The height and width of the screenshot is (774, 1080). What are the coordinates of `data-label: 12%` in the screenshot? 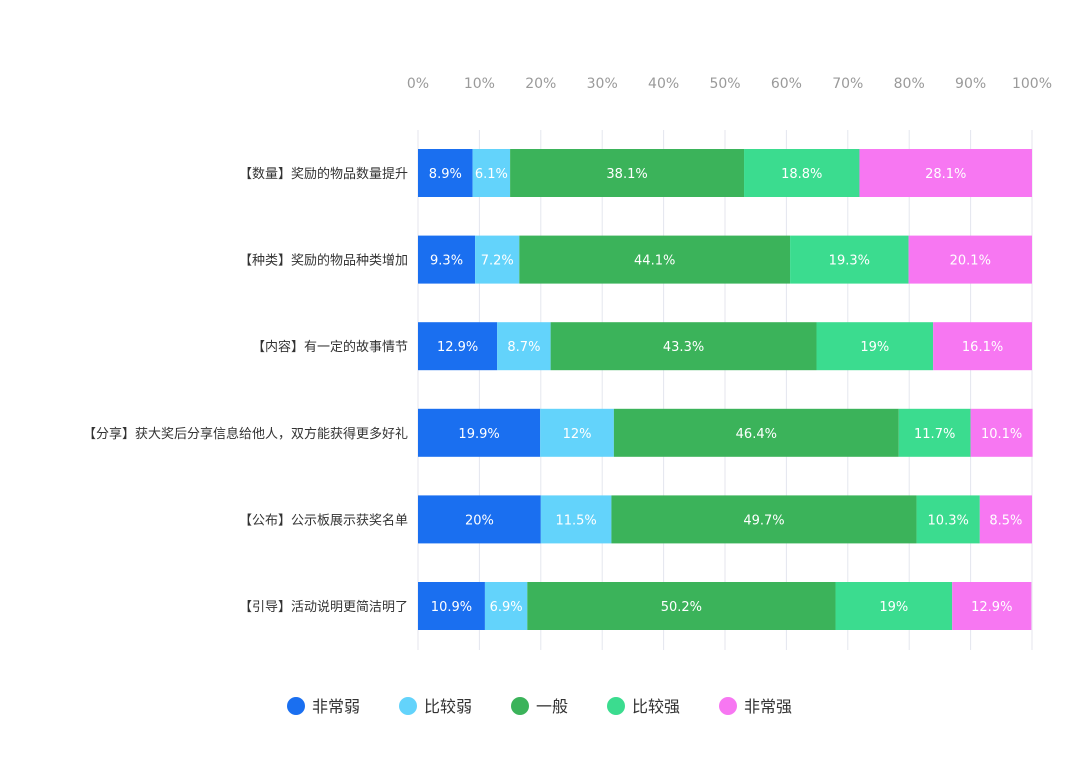 It's located at (577, 434).